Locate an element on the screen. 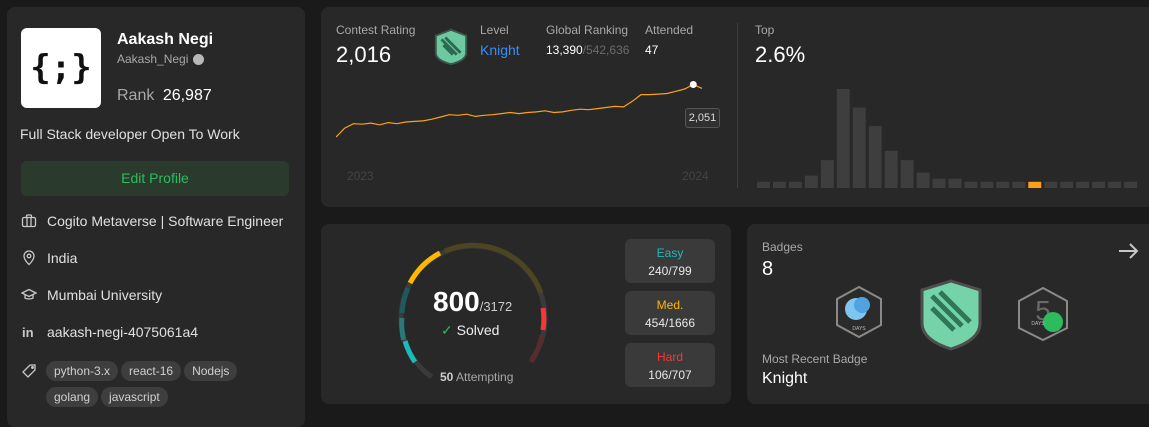 This screenshot has height=427, width=1149. 50-days-green-badge-icon: 5 DAYS is located at coordinates (1043, 314).